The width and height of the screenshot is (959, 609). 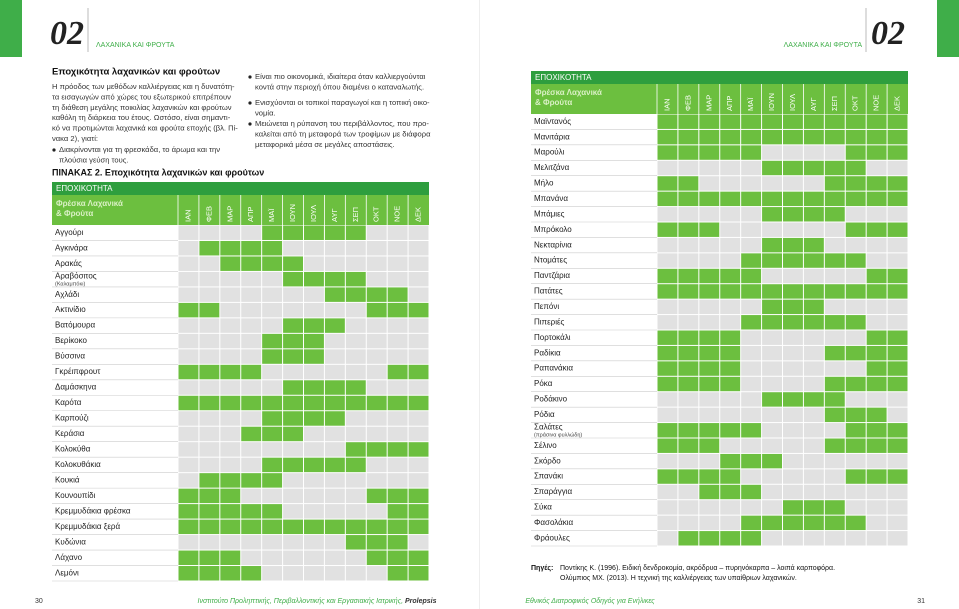 I want to click on row-label: Αγγούρι, so click(x=69, y=232).